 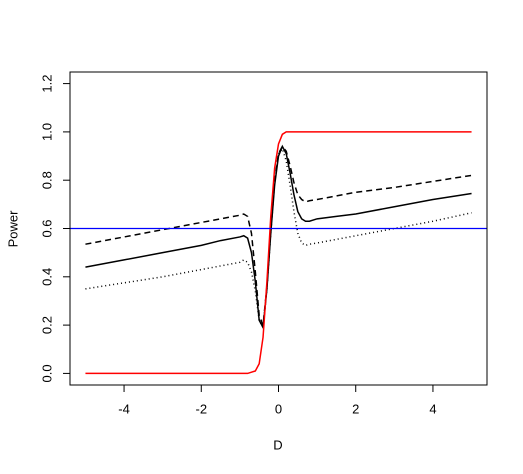 I want to click on x-tick-label: 0, so click(x=278, y=408).